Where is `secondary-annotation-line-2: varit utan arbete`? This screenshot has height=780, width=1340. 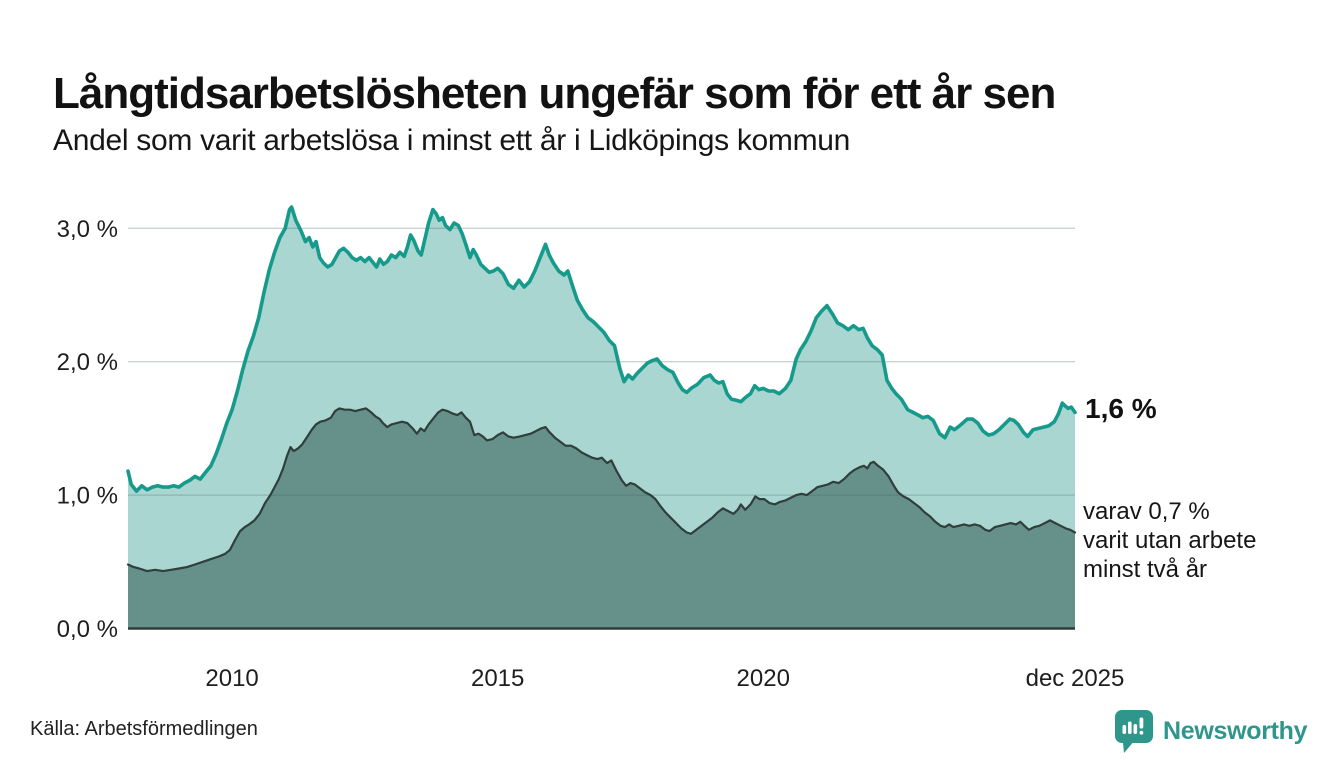 secondary-annotation-line-2: varit utan arbete is located at coordinates (1170, 540).